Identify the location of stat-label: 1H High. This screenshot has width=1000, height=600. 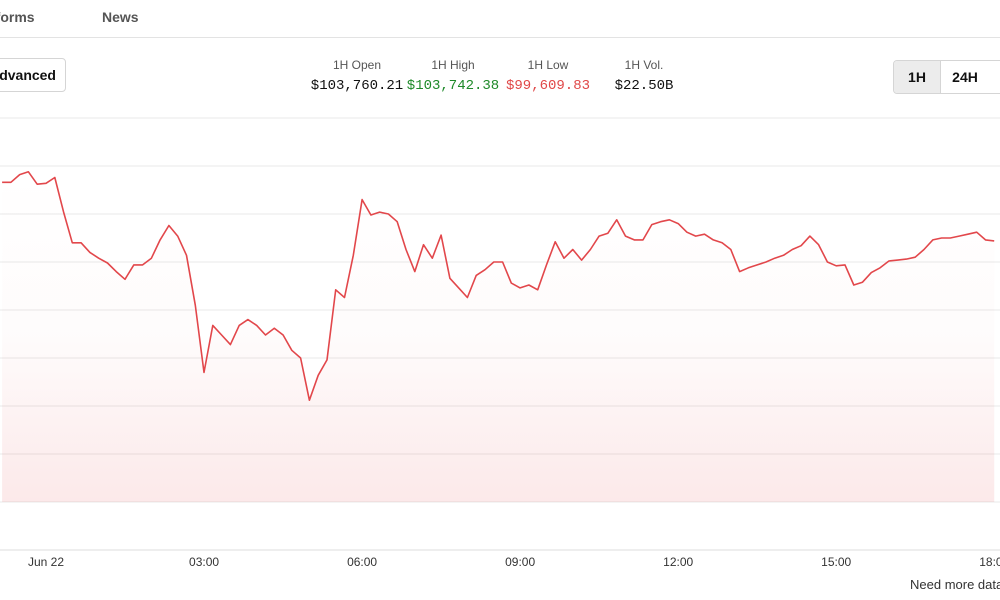
(453, 65).